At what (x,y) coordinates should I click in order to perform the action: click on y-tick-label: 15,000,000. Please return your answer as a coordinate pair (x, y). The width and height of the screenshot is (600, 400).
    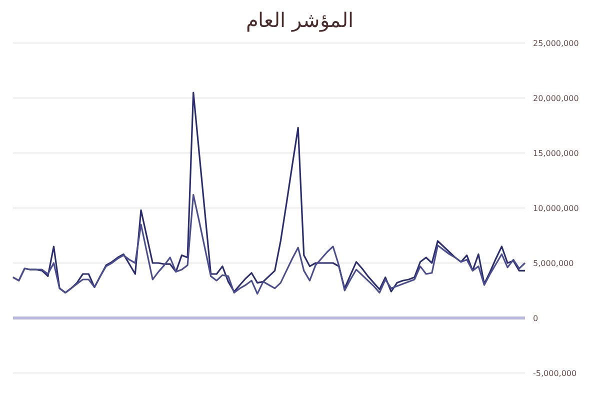
    Looking at the image, I should click on (556, 153).